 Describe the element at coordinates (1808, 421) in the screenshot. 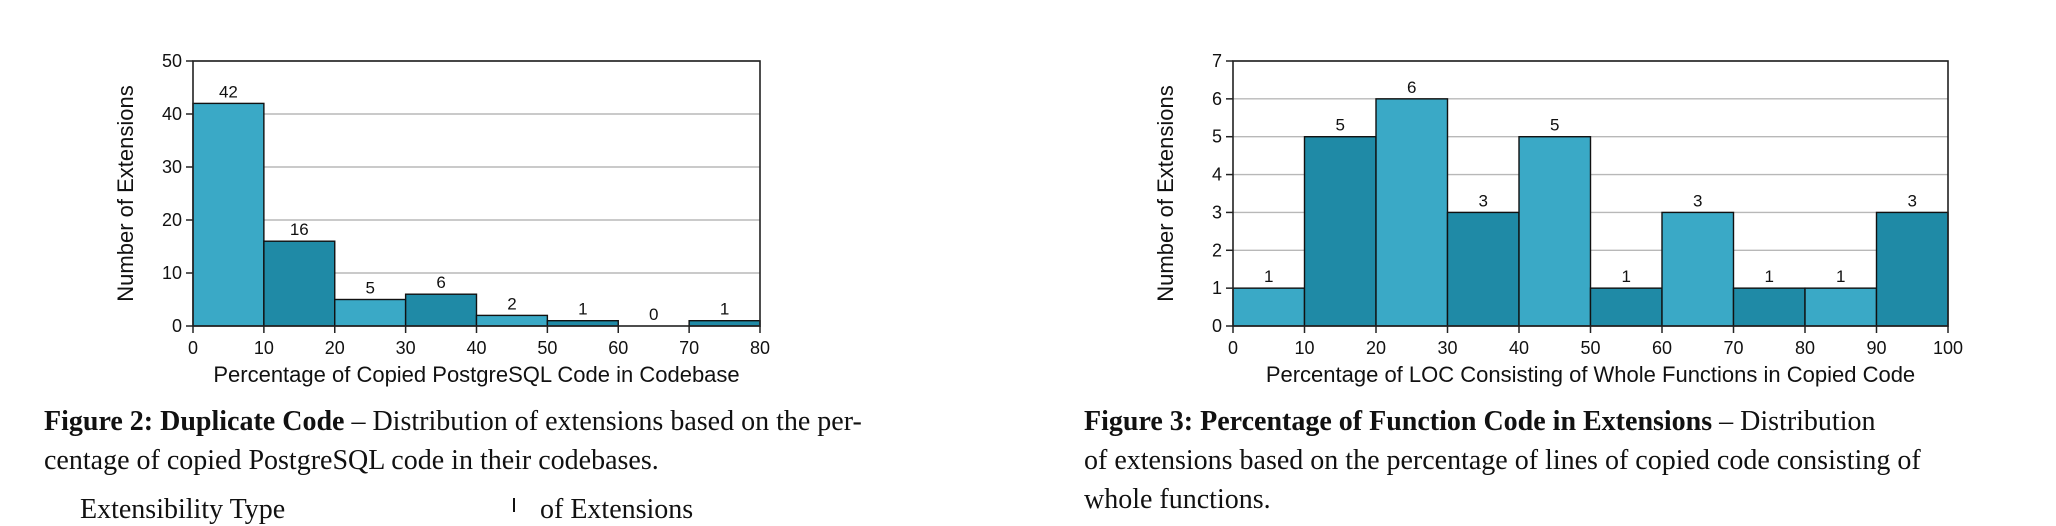

I see `caption-line: Distribution` at that location.